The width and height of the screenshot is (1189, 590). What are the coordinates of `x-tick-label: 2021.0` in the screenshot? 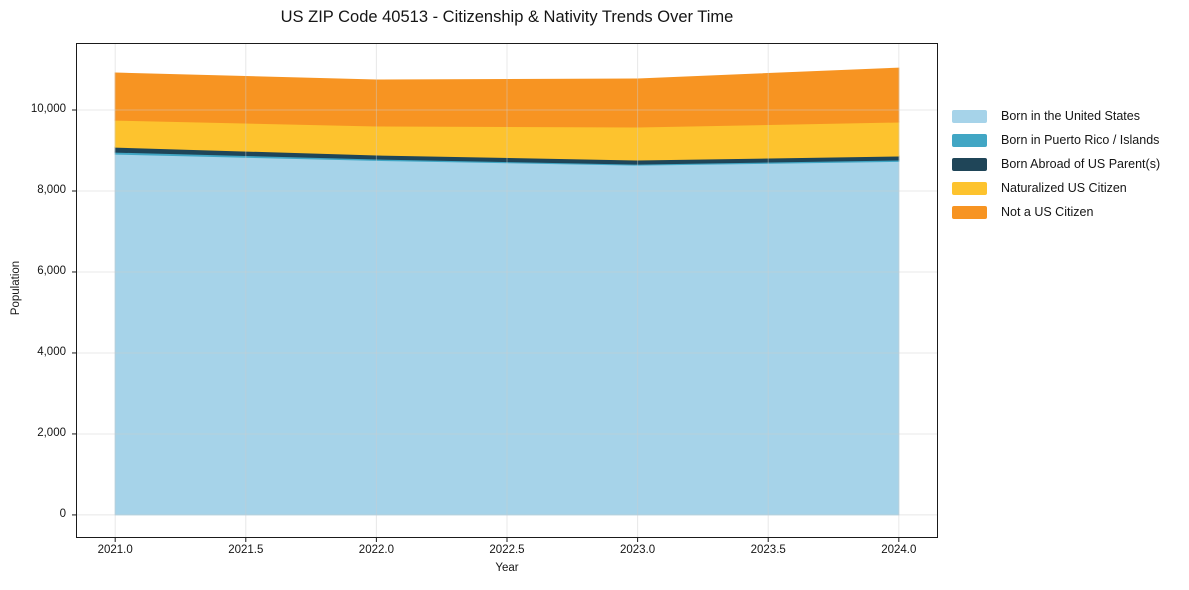 It's located at (115, 550).